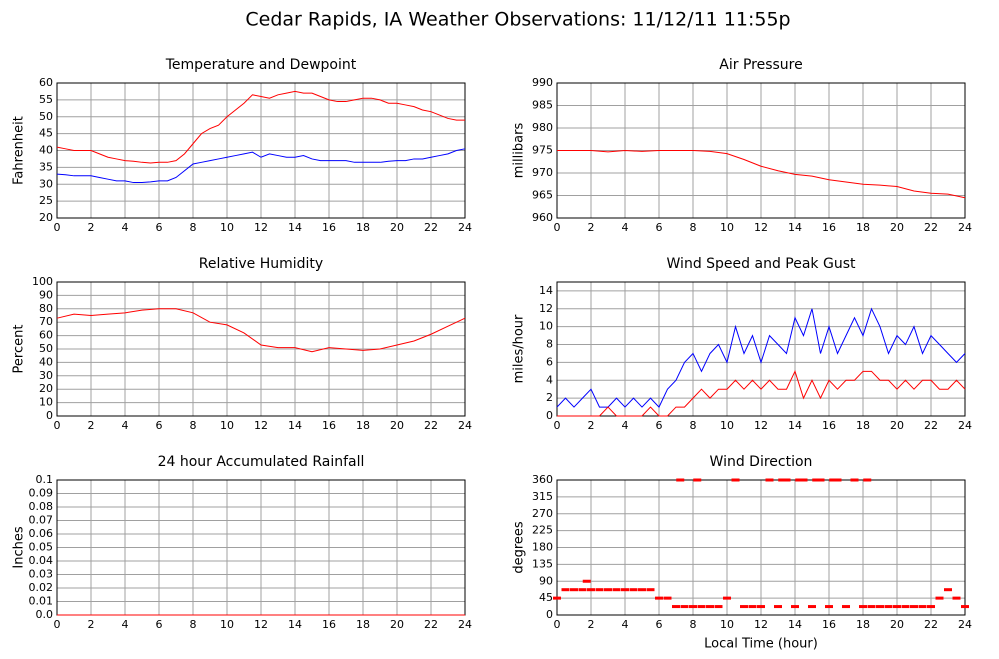  I want to click on y-tick-label: 180, so click(542, 547).